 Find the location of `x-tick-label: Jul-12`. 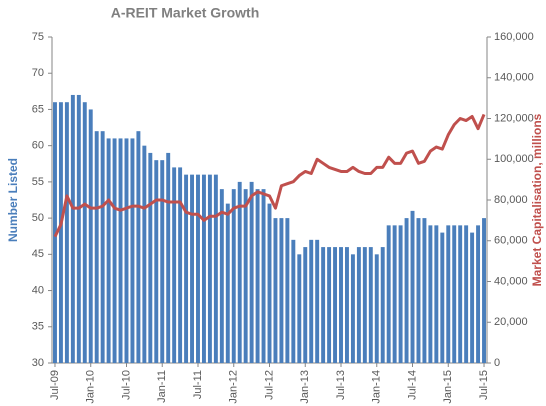

x-tick-label: Jul-12 is located at coordinates (269, 385).